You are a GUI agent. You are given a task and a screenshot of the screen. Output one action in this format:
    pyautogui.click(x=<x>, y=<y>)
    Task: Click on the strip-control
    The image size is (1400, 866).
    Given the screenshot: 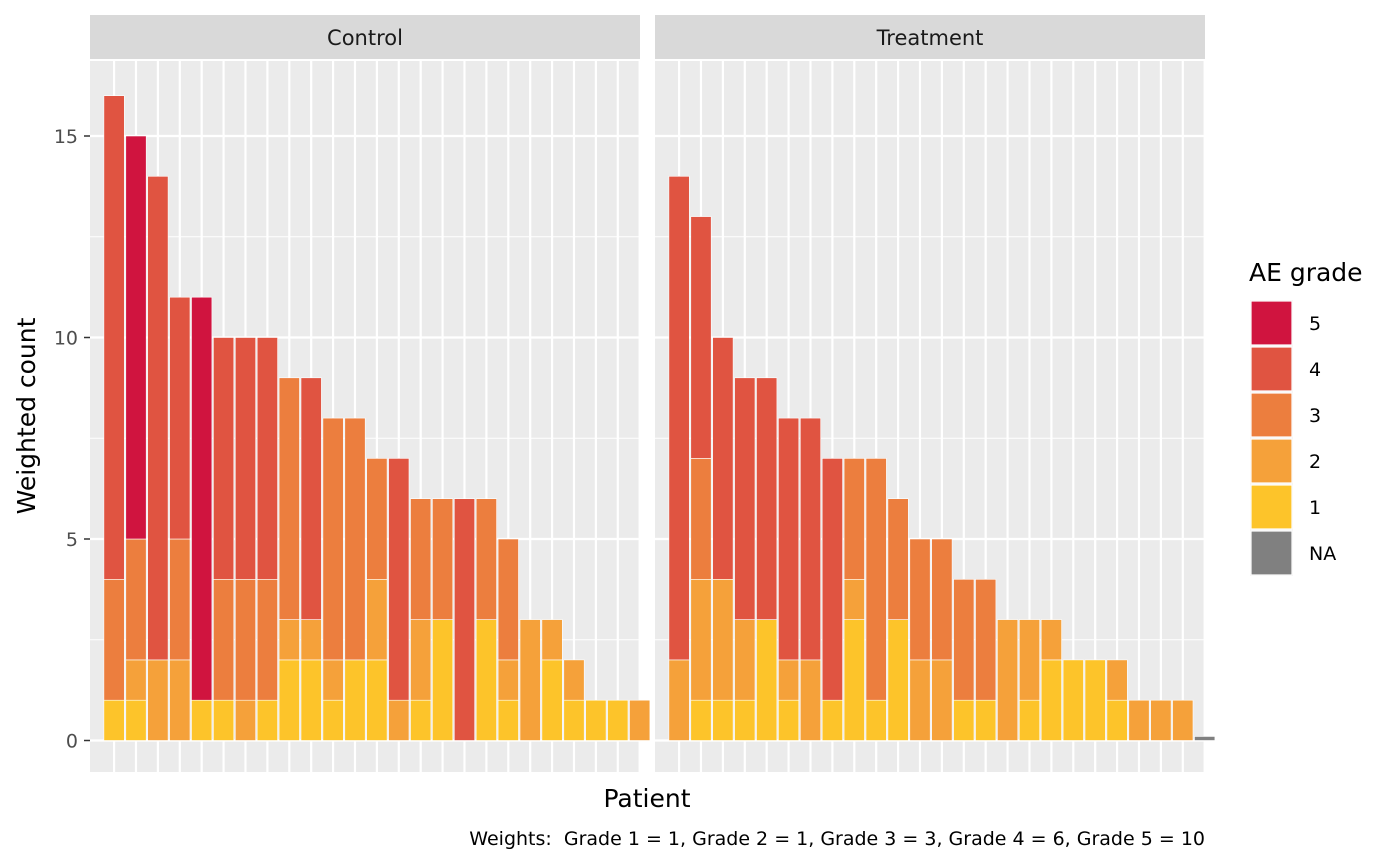 What is the action you would take?
    pyautogui.click(x=365, y=37)
    